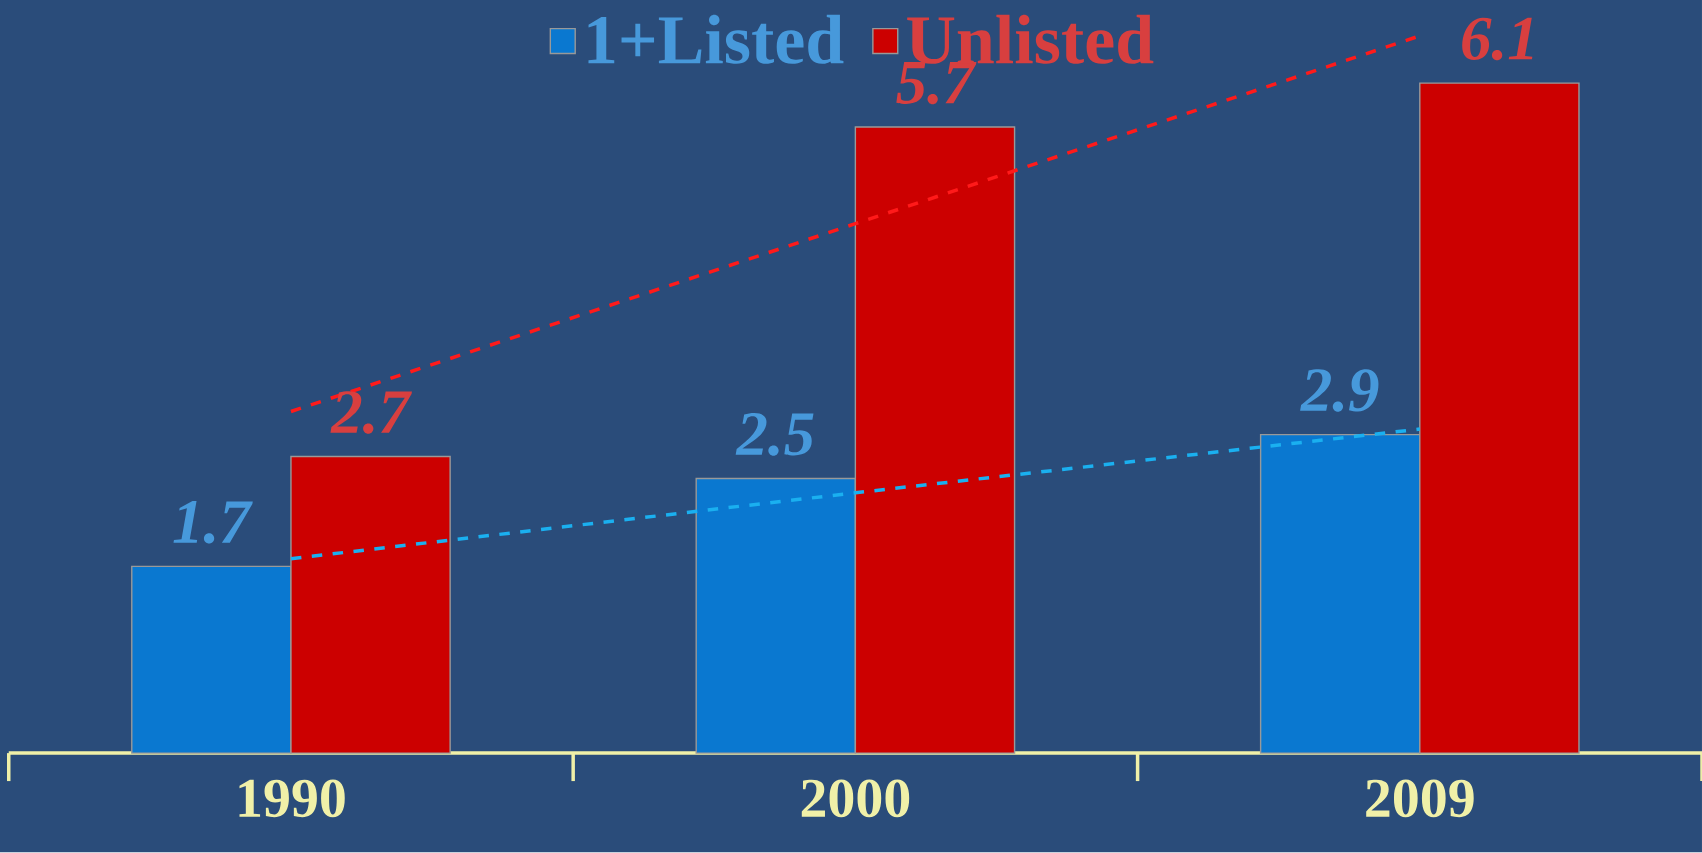 The height and width of the screenshot is (853, 1702). I want to click on data-label: 1.7, so click(213, 522).